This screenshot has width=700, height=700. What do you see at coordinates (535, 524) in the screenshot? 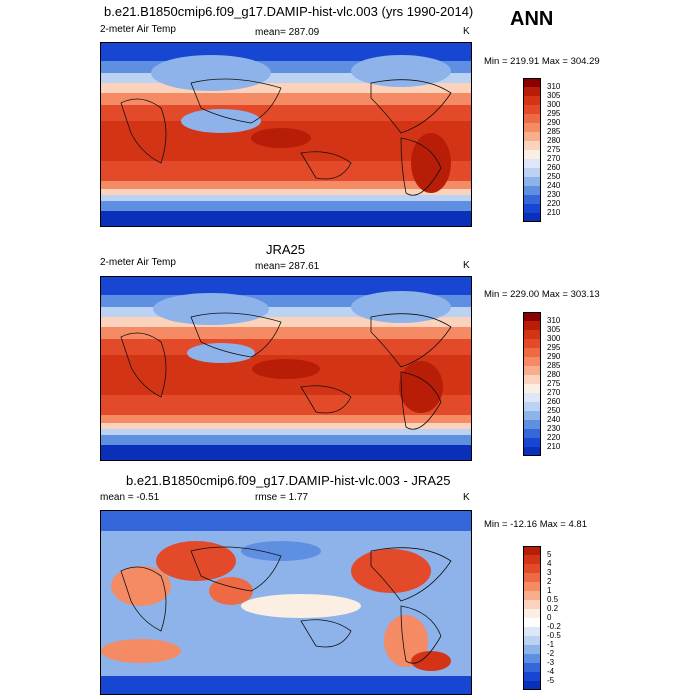
I see `panel3-minmax-label: Min = -12.16 Max = 4.81` at bounding box center [535, 524].